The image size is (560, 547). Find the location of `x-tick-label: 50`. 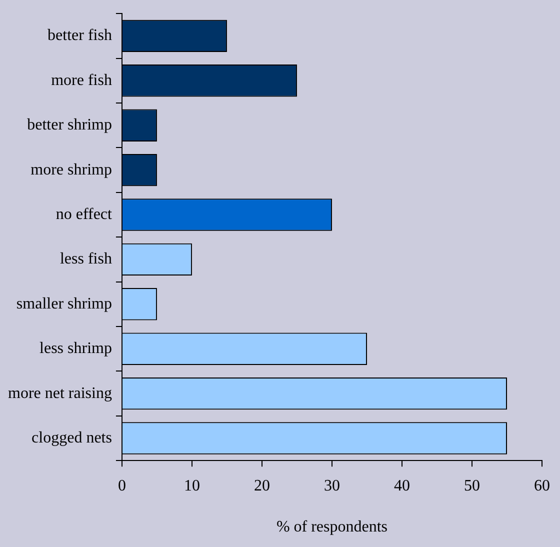

x-tick-label: 50 is located at coordinates (472, 485).